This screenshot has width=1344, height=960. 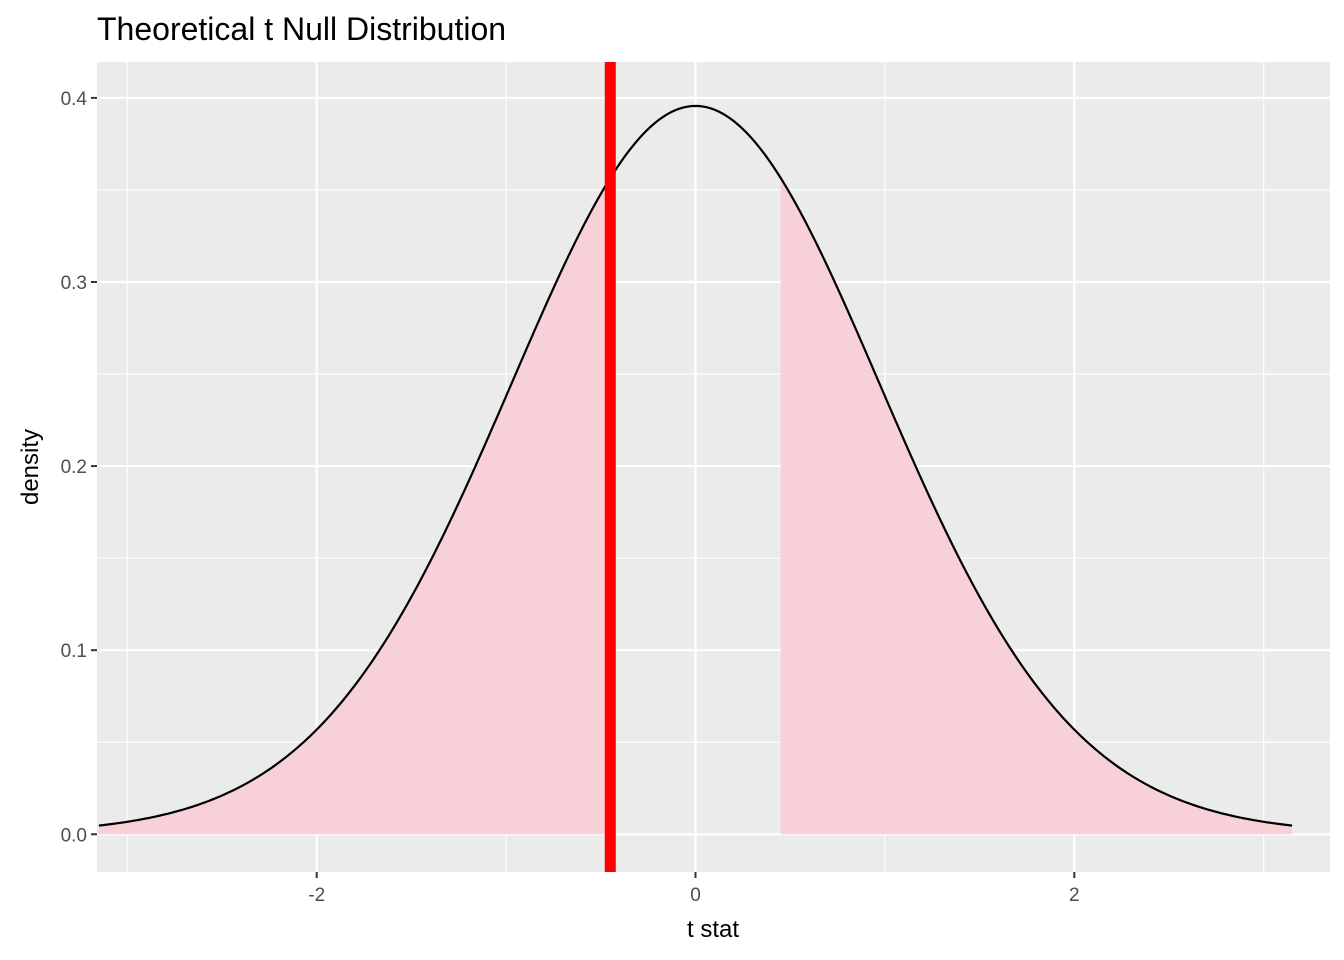 I want to click on y-tick-label: 0.1, so click(x=74, y=651).